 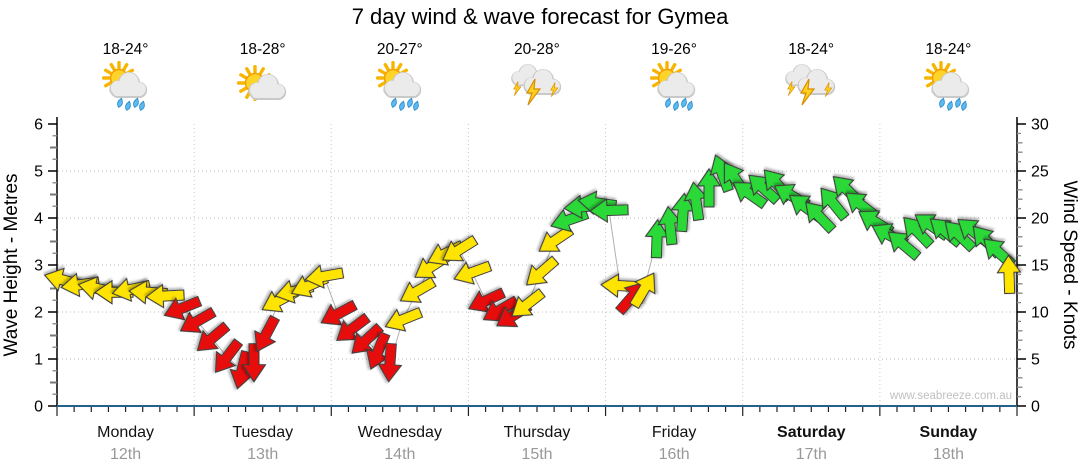 What do you see at coordinates (38, 360) in the screenshot?
I see `left-axis-tick-label: 1` at bounding box center [38, 360].